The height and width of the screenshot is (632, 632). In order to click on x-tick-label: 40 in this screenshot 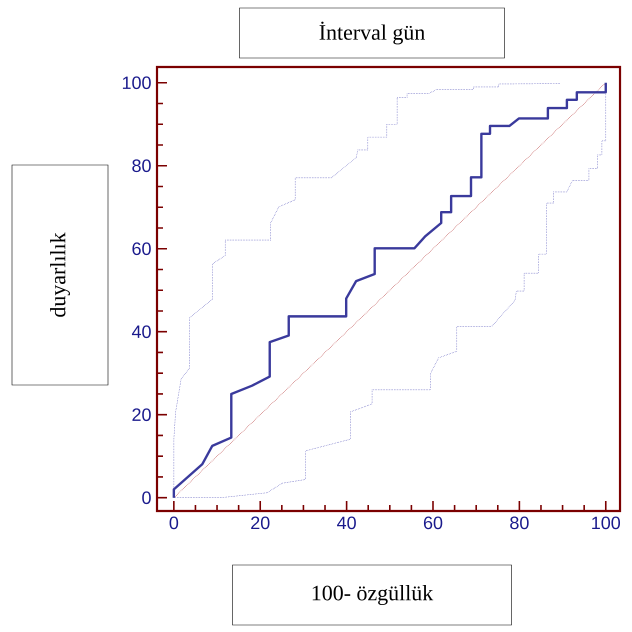, I will do `click(346, 523)`.